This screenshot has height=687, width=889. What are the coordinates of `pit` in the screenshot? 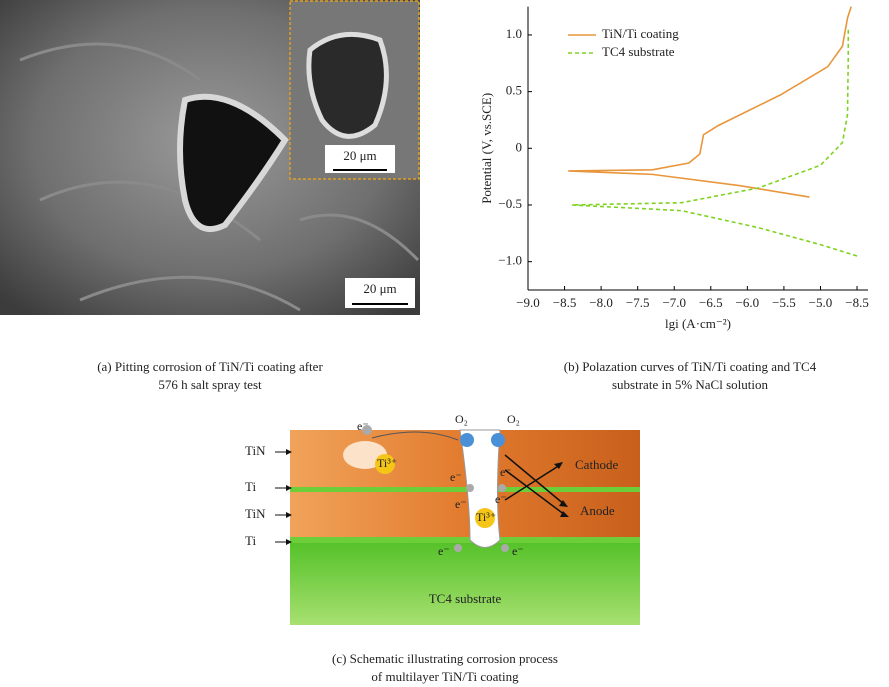 It's located at (233, 162).